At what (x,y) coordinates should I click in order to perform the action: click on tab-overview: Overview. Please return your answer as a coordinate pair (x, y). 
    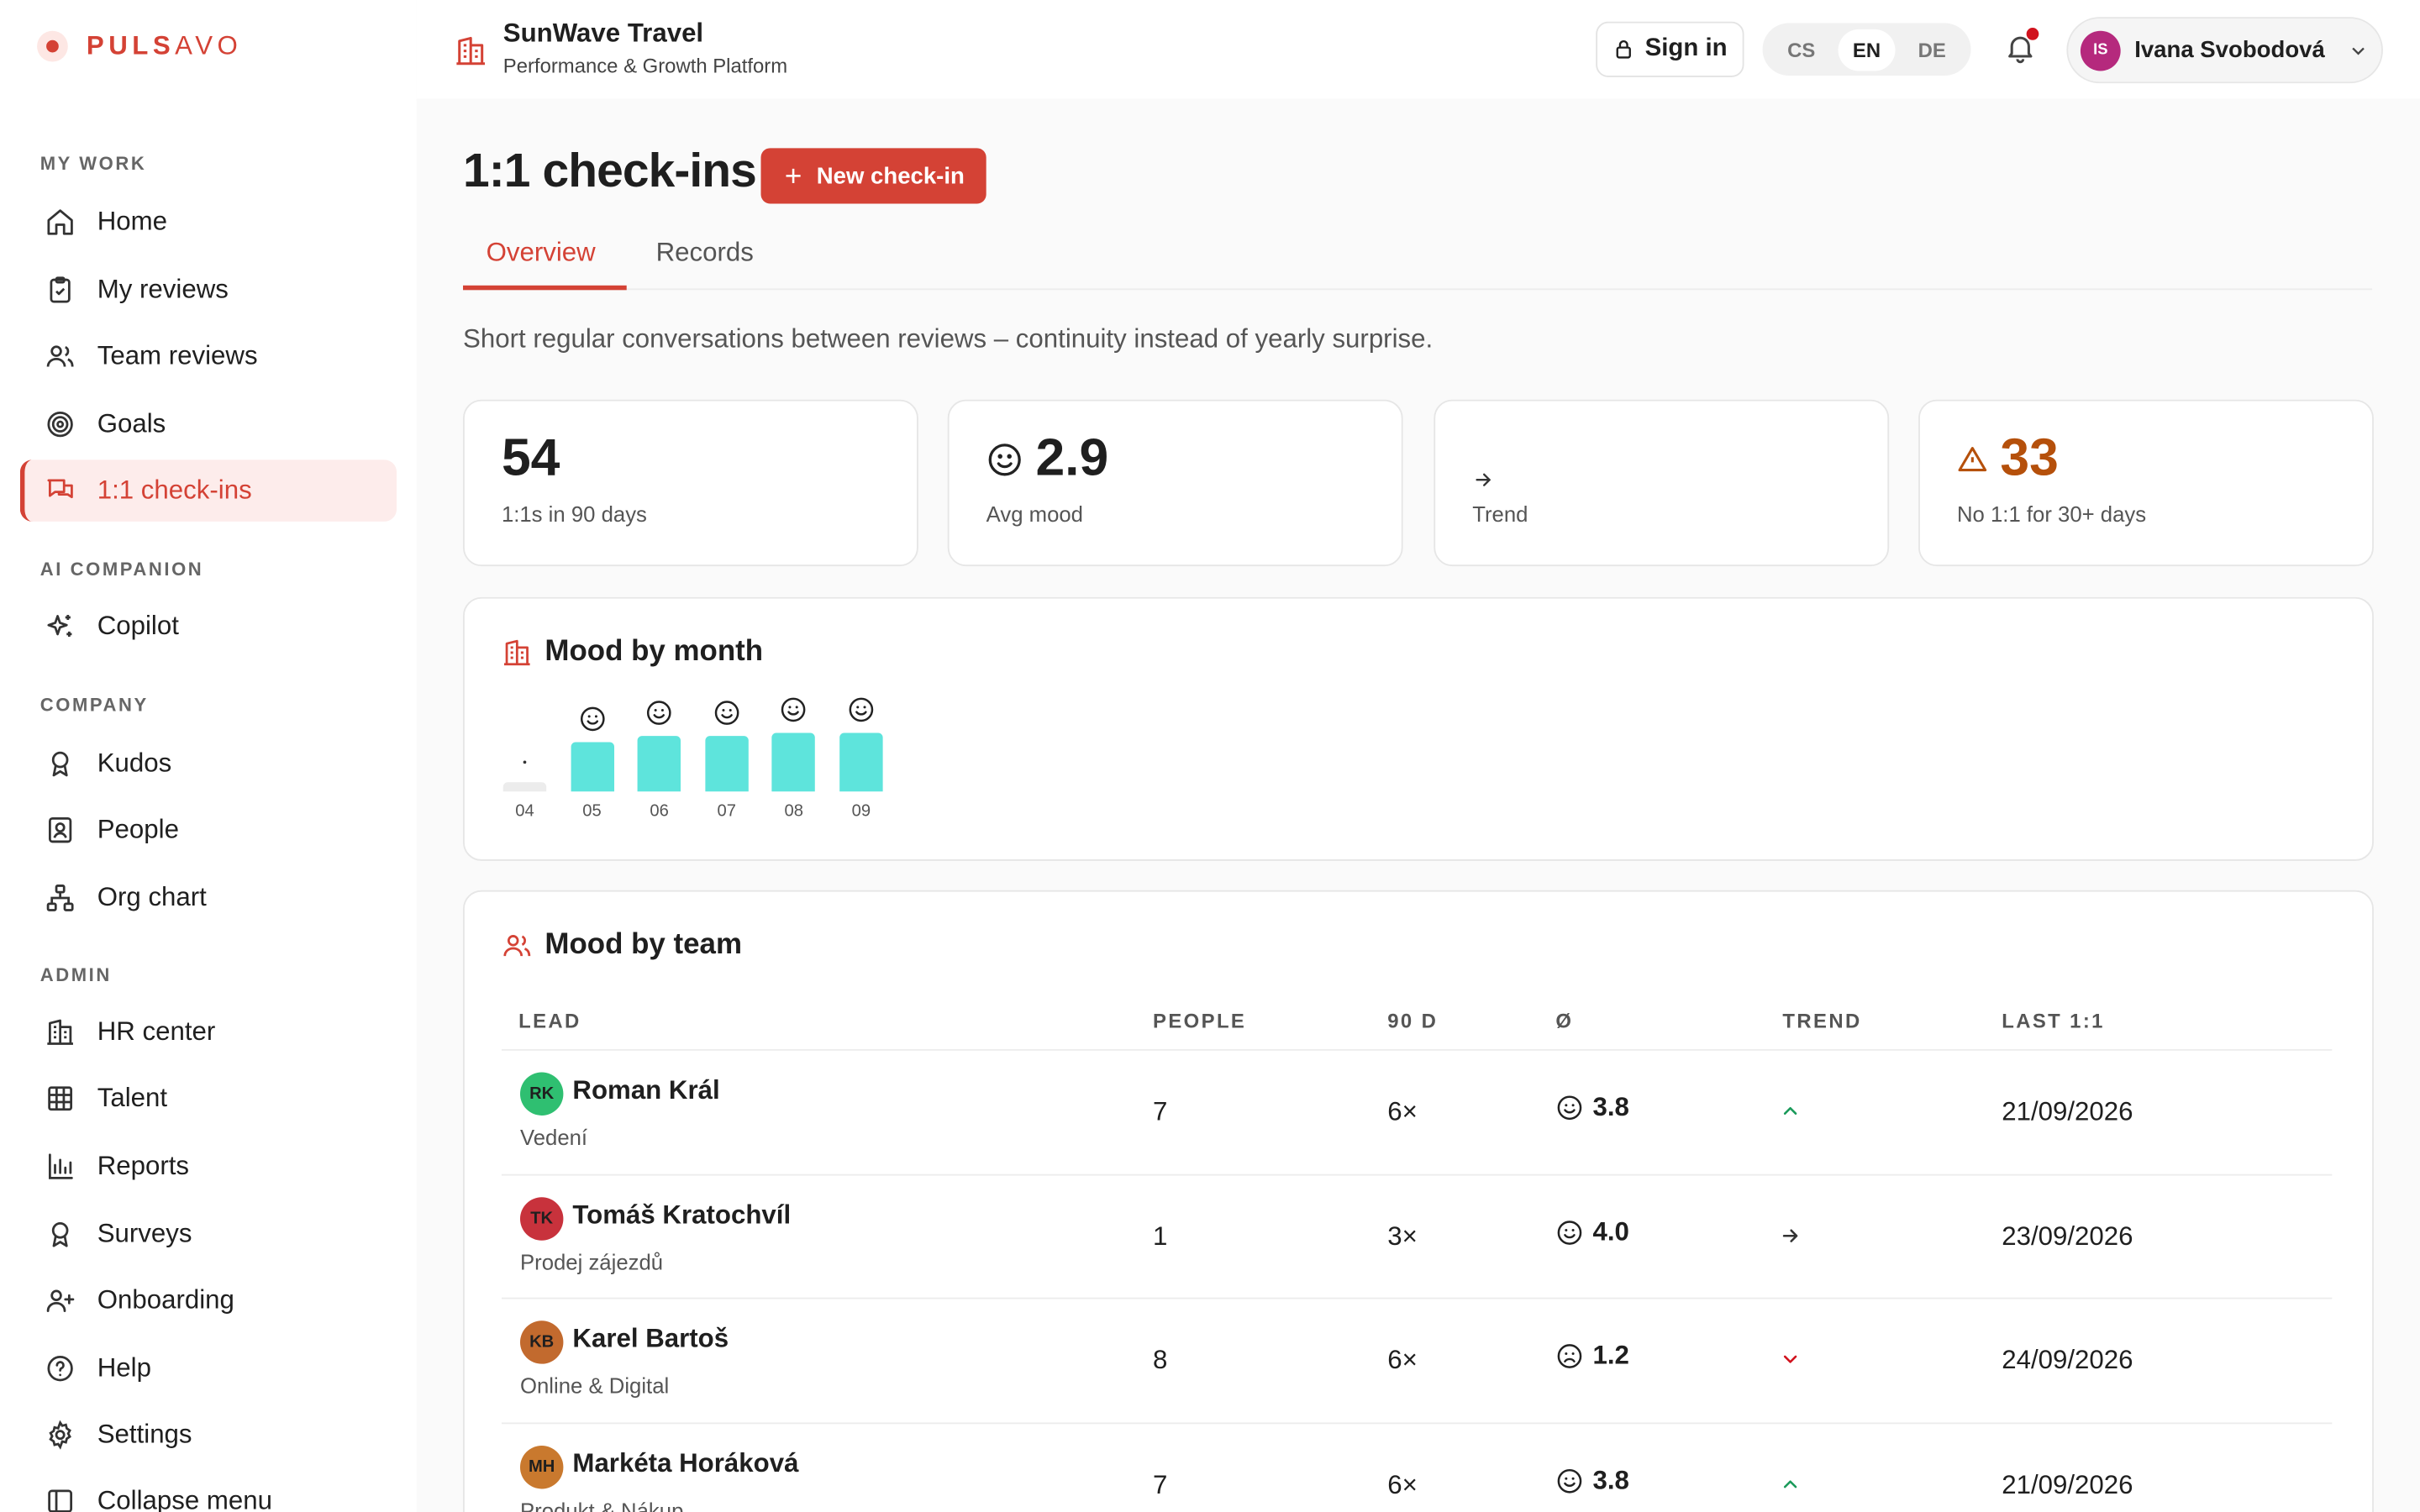
    Looking at the image, I should click on (541, 252).